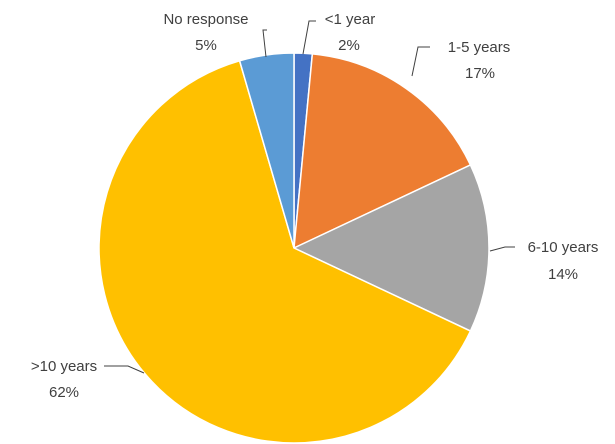  Describe the element at coordinates (124, 369) in the screenshot. I see `leader-line-gt10-years` at that location.